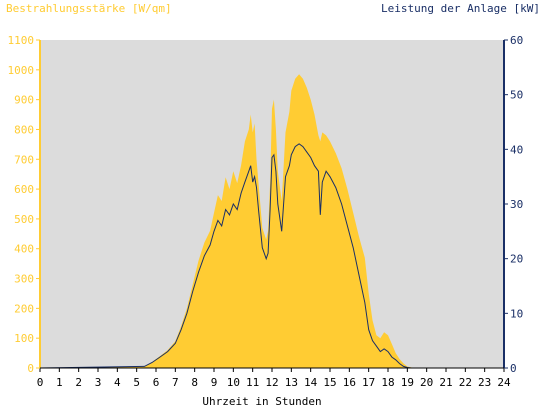 This screenshot has height=408, width=544. I want to click on left-tick-label: 700, so click(24, 159).